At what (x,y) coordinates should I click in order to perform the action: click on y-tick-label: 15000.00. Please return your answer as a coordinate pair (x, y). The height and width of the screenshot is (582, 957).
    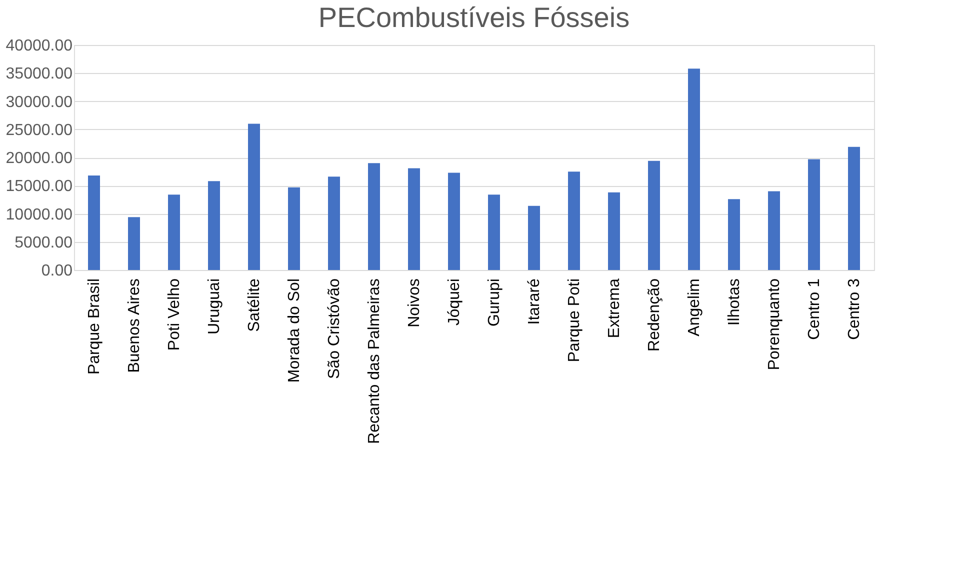
    Looking at the image, I should click on (39, 187).